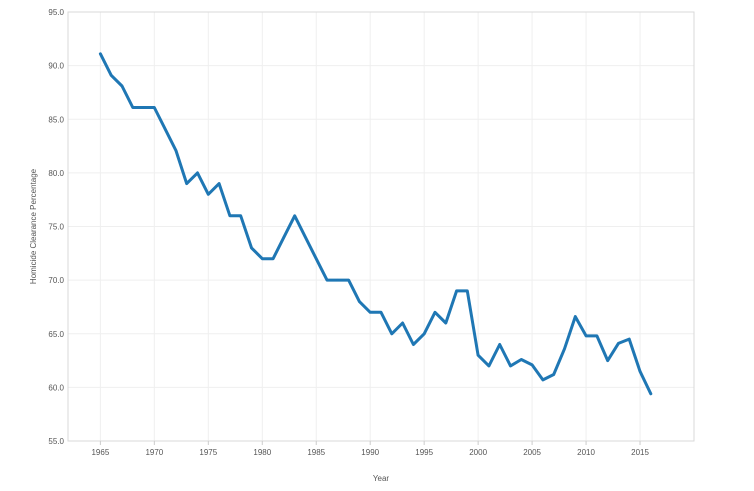  I want to click on x-tick-label: 1990, so click(370, 452).